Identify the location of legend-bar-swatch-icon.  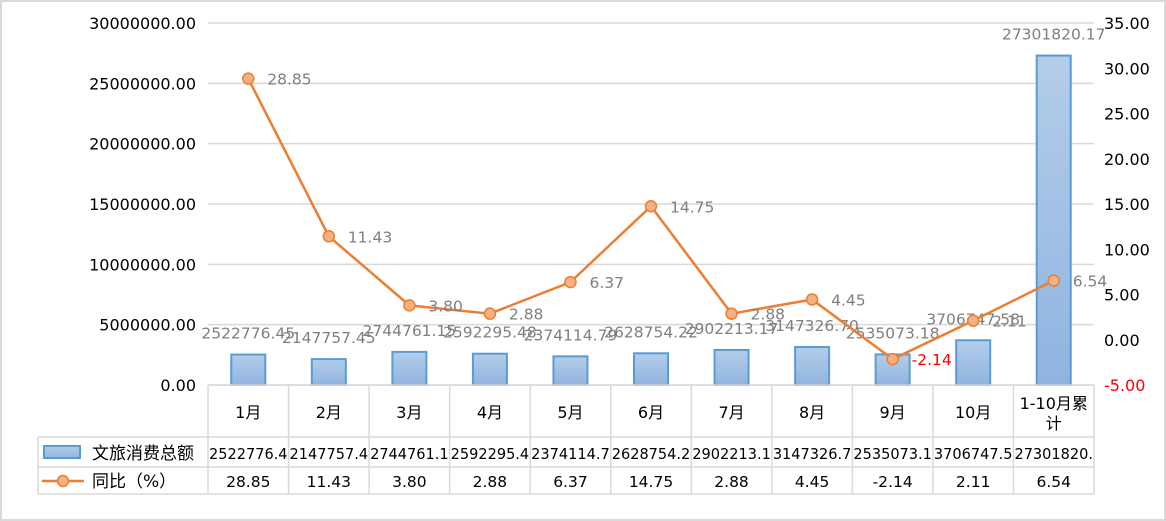
(62, 452).